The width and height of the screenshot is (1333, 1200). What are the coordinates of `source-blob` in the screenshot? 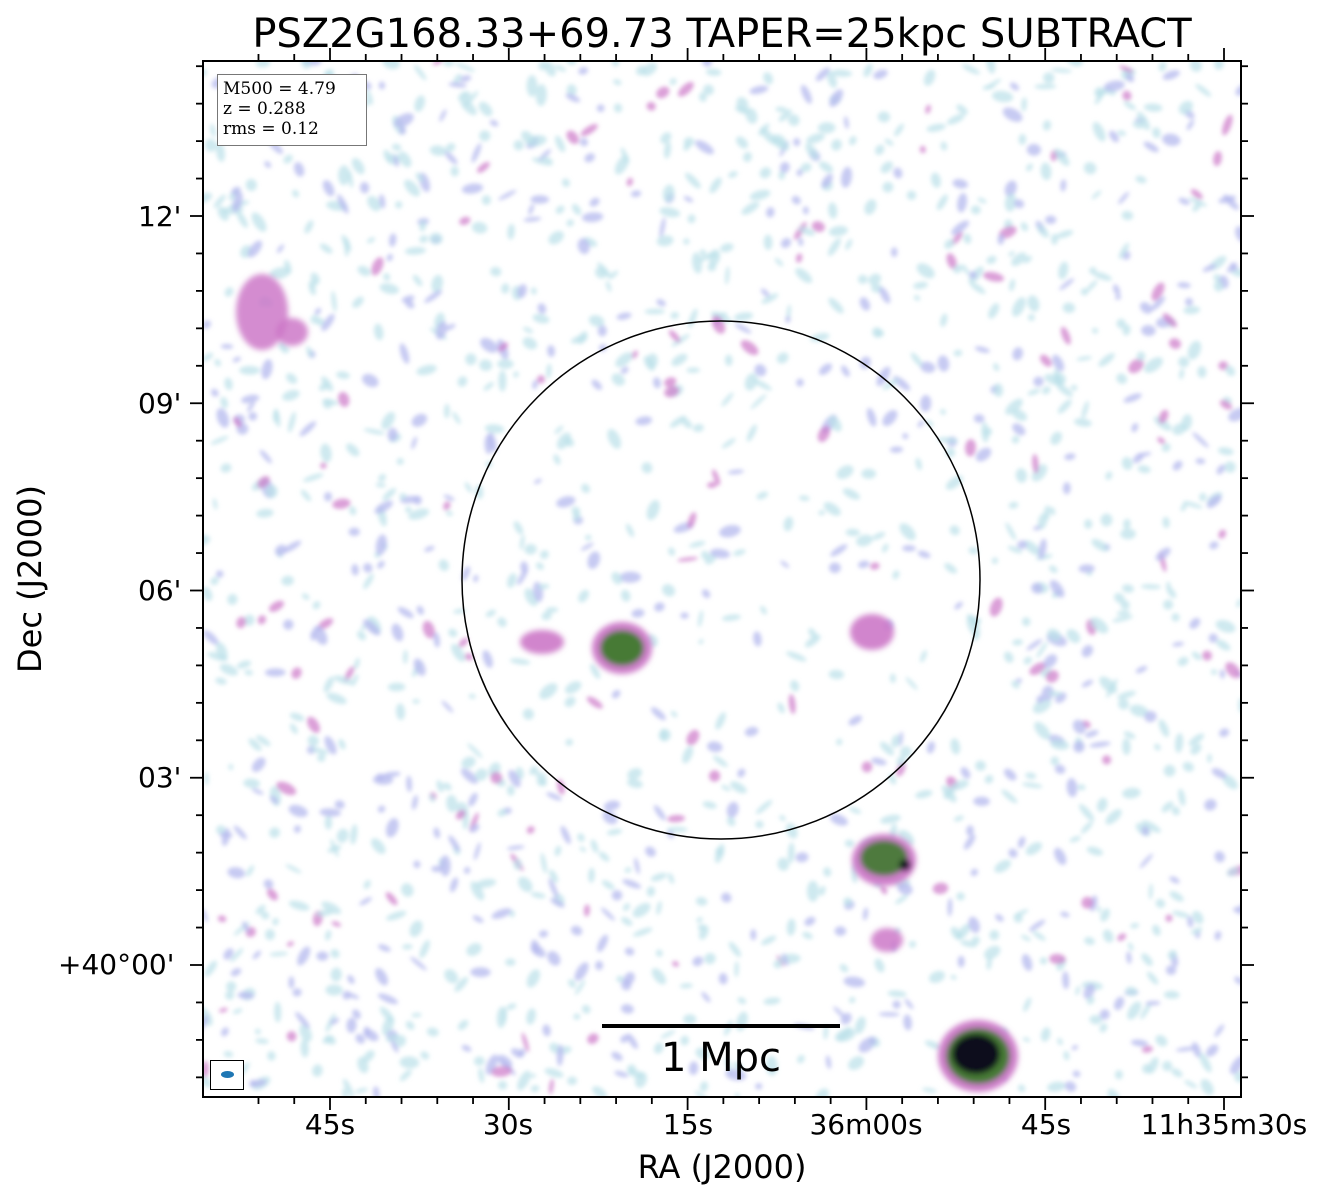 It's located at (976, 1054).